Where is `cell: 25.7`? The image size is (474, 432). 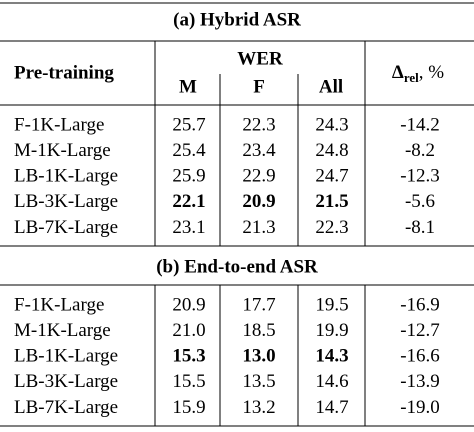 cell: 25.7 is located at coordinates (188, 124).